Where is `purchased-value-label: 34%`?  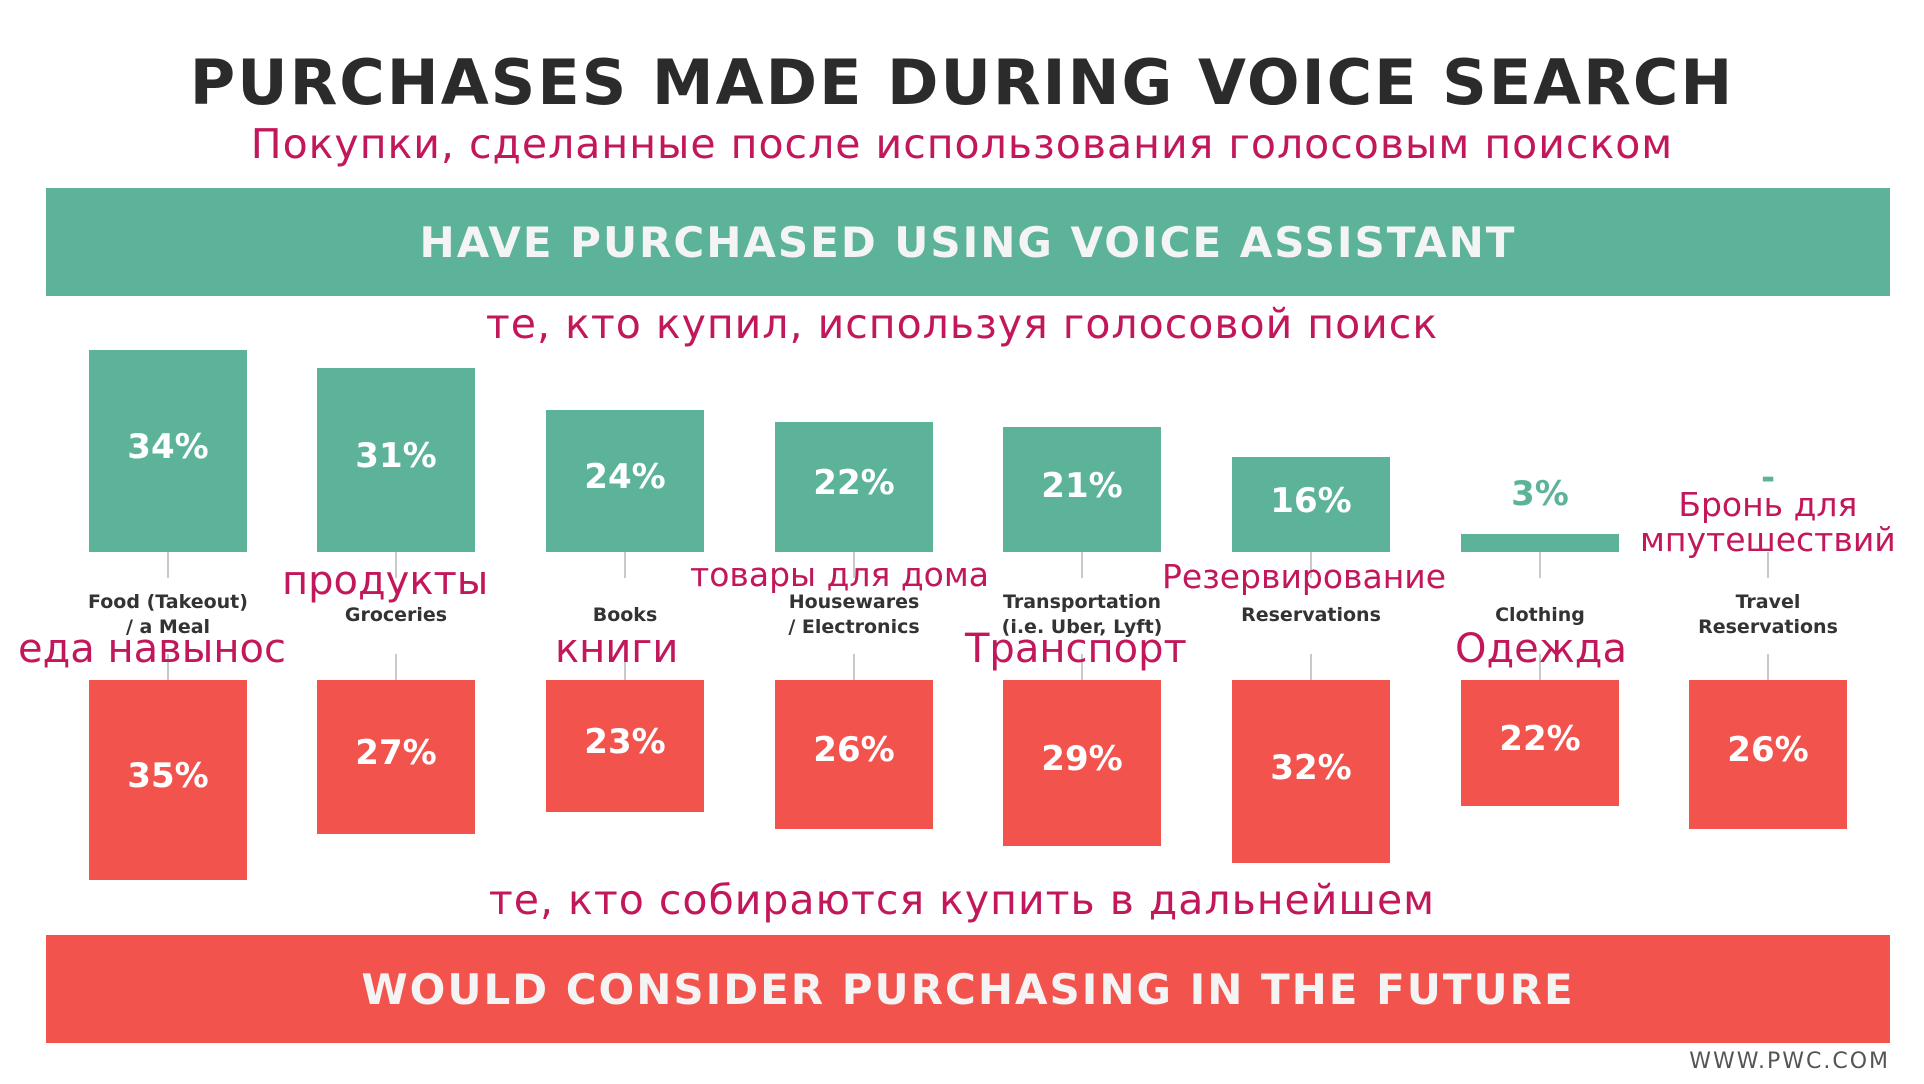
purchased-value-label: 34% is located at coordinates (168, 447).